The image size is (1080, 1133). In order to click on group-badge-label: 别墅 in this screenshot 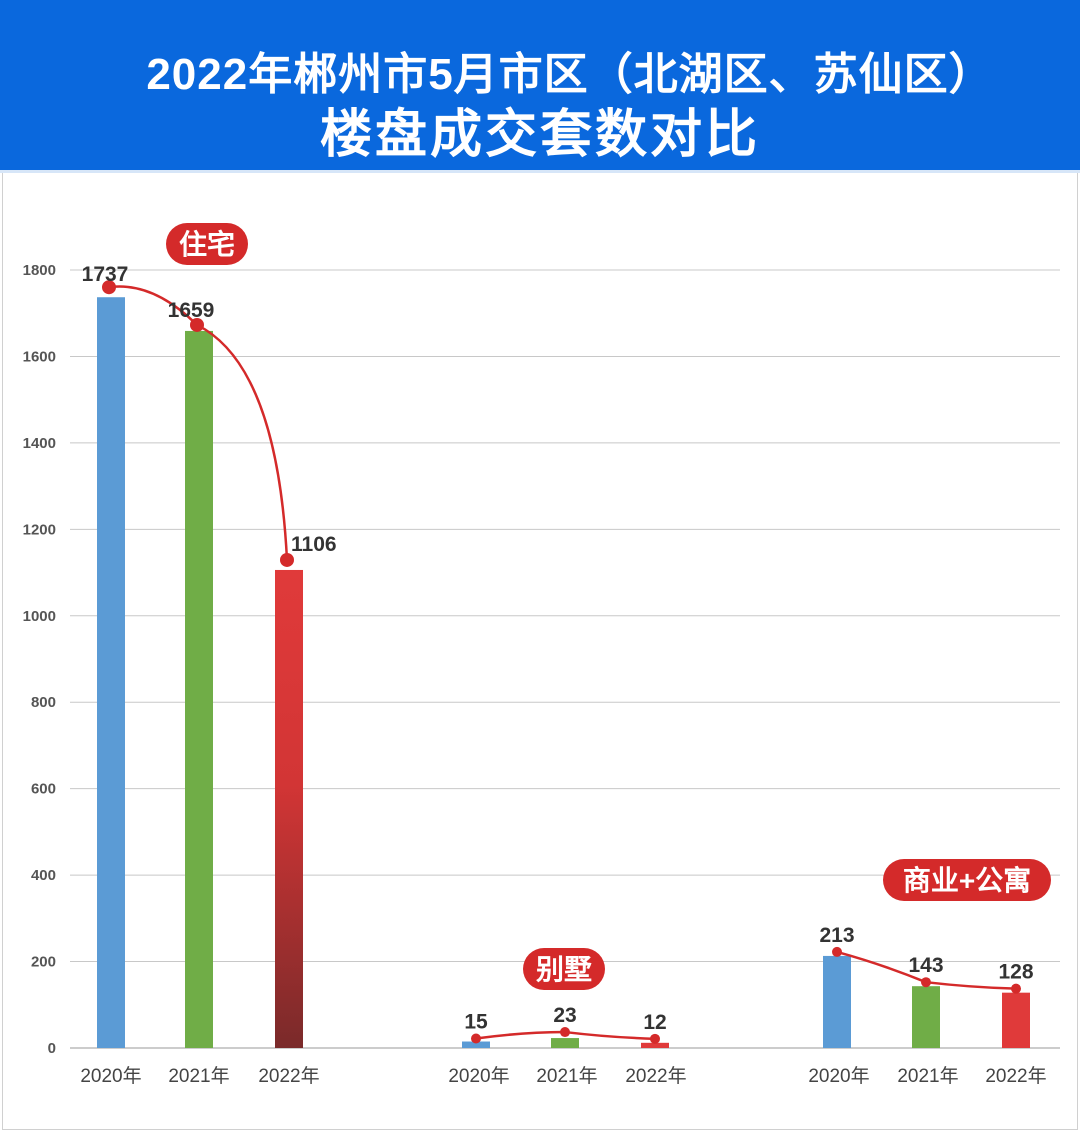, I will do `click(564, 969)`.